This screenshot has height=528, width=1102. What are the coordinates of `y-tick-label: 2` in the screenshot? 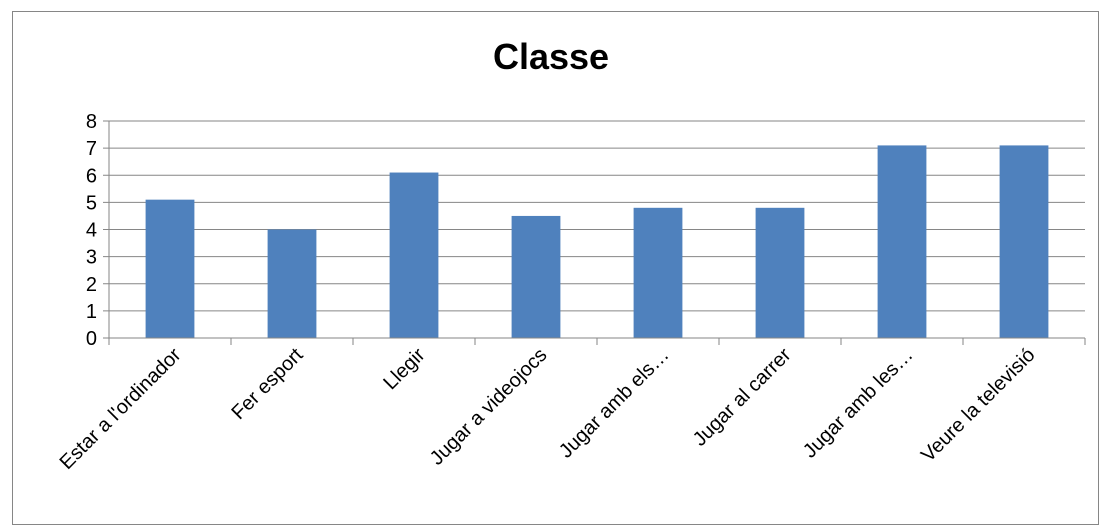 It's located at (91, 285).